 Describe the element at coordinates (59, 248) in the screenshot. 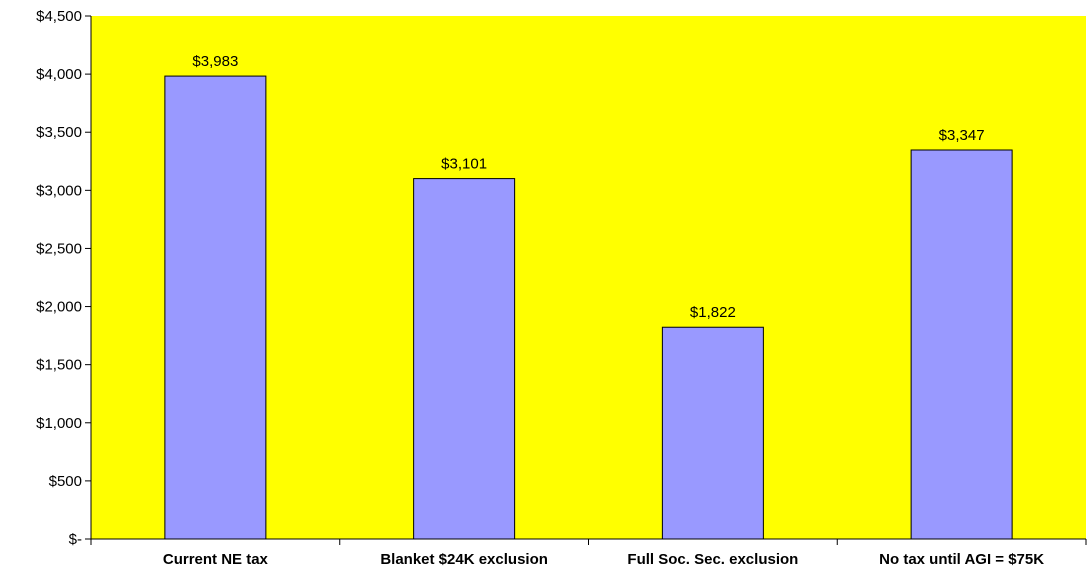

I see `y-tick-label: $2,500` at that location.